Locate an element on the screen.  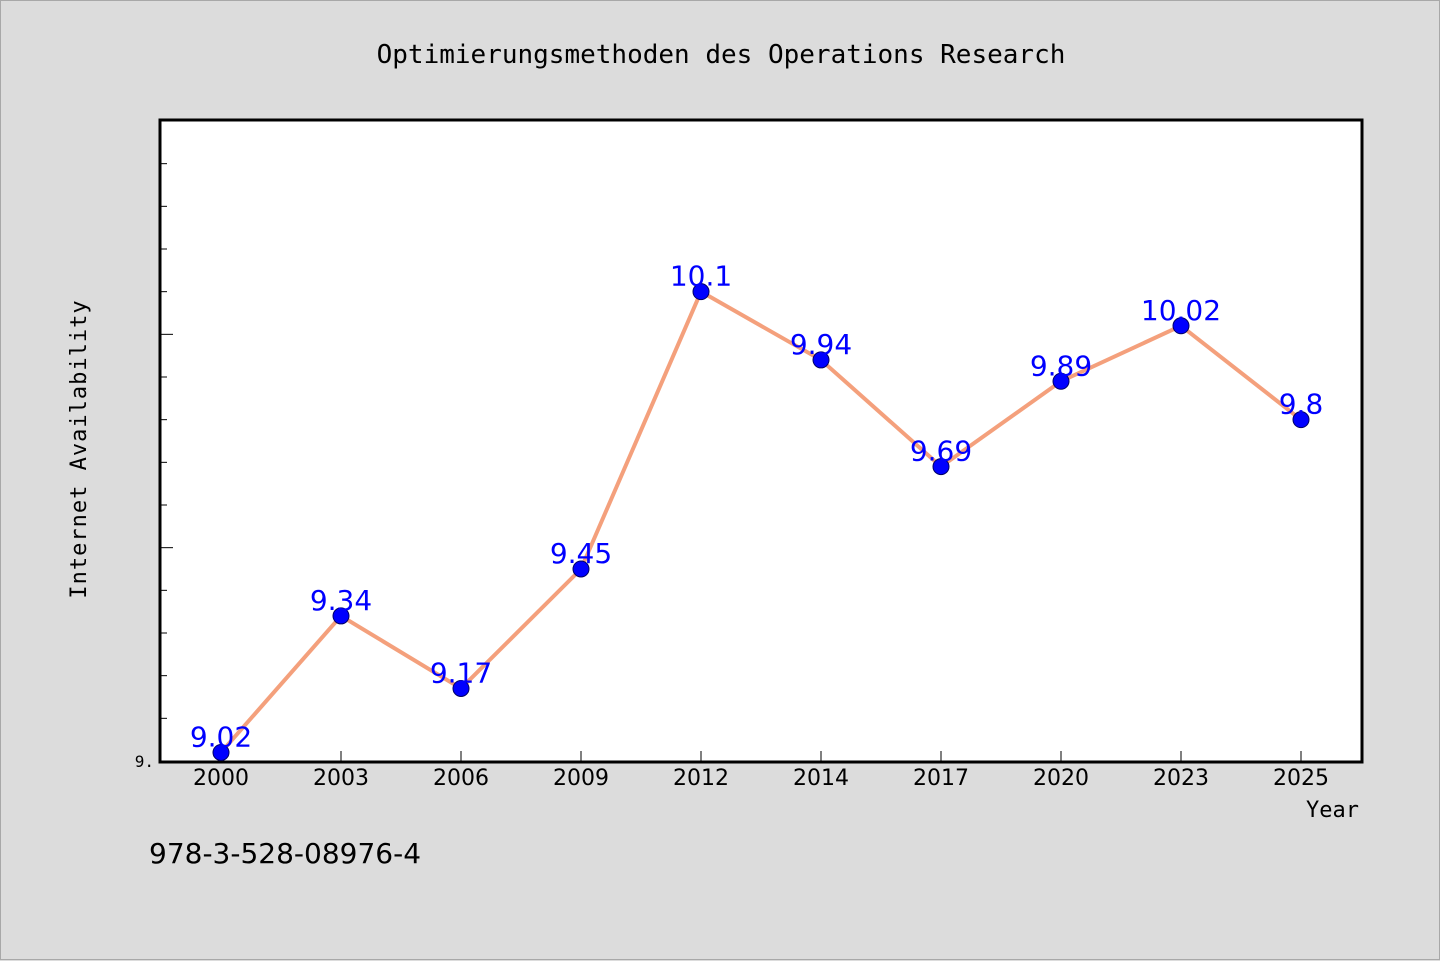
x-tick-label: 2014 is located at coordinates (821, 778).